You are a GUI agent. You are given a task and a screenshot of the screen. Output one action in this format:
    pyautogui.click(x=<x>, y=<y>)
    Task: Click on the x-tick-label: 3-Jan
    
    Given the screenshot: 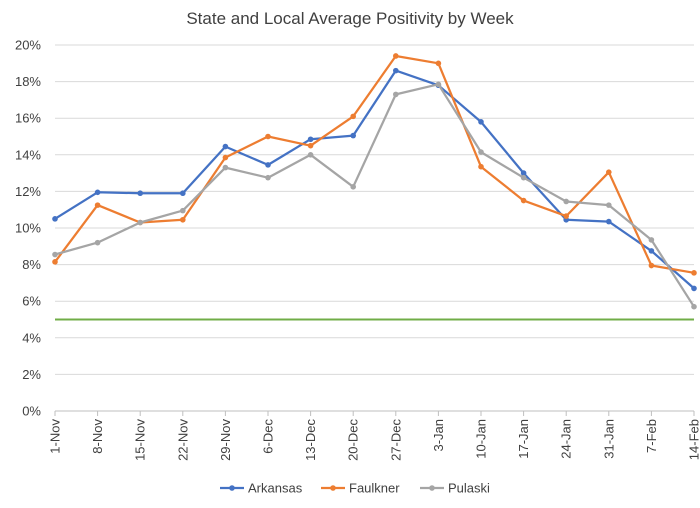 What is the action you would take?
    pyautogui.click(x=438, y=435)
    